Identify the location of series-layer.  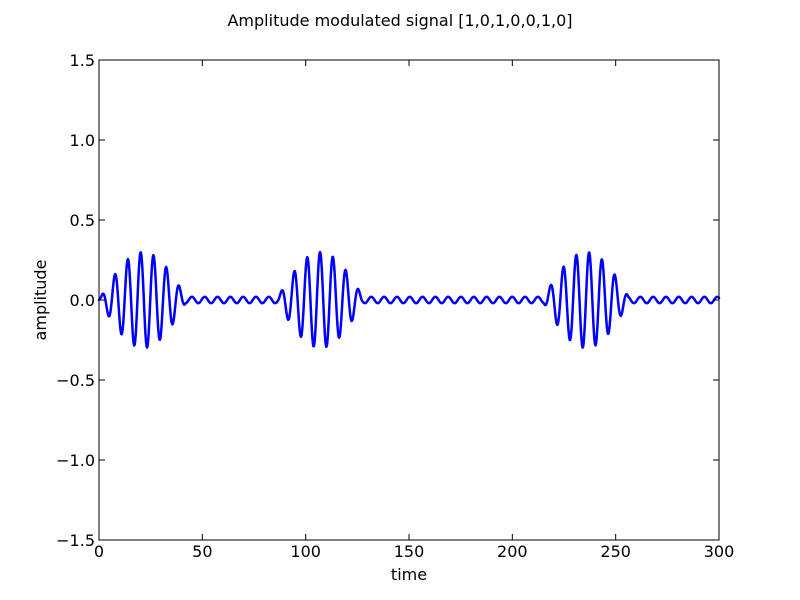
(409, 299).